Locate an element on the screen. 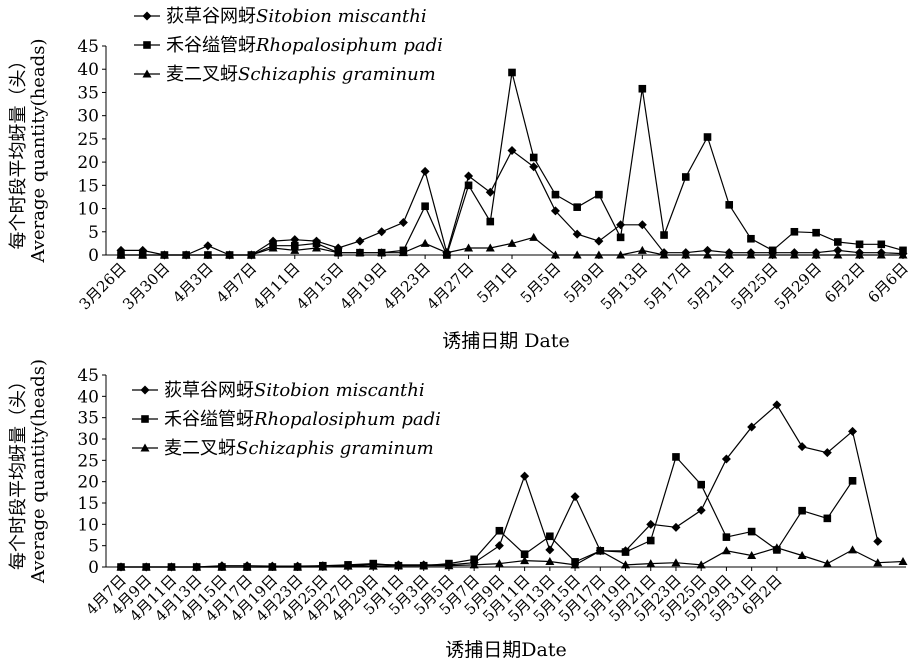 The image size is (917, 669). x-tick-label: 5月25日 is located at coordinates (754, 286).